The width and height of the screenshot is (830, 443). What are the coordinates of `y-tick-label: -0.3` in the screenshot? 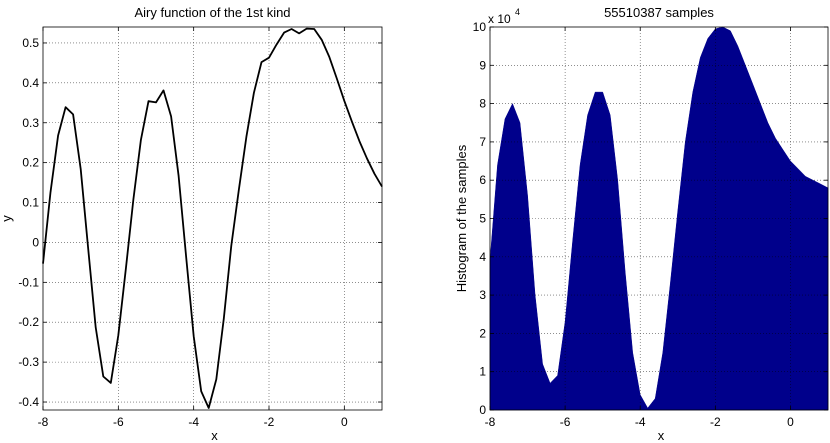 It's located at (28, 362).